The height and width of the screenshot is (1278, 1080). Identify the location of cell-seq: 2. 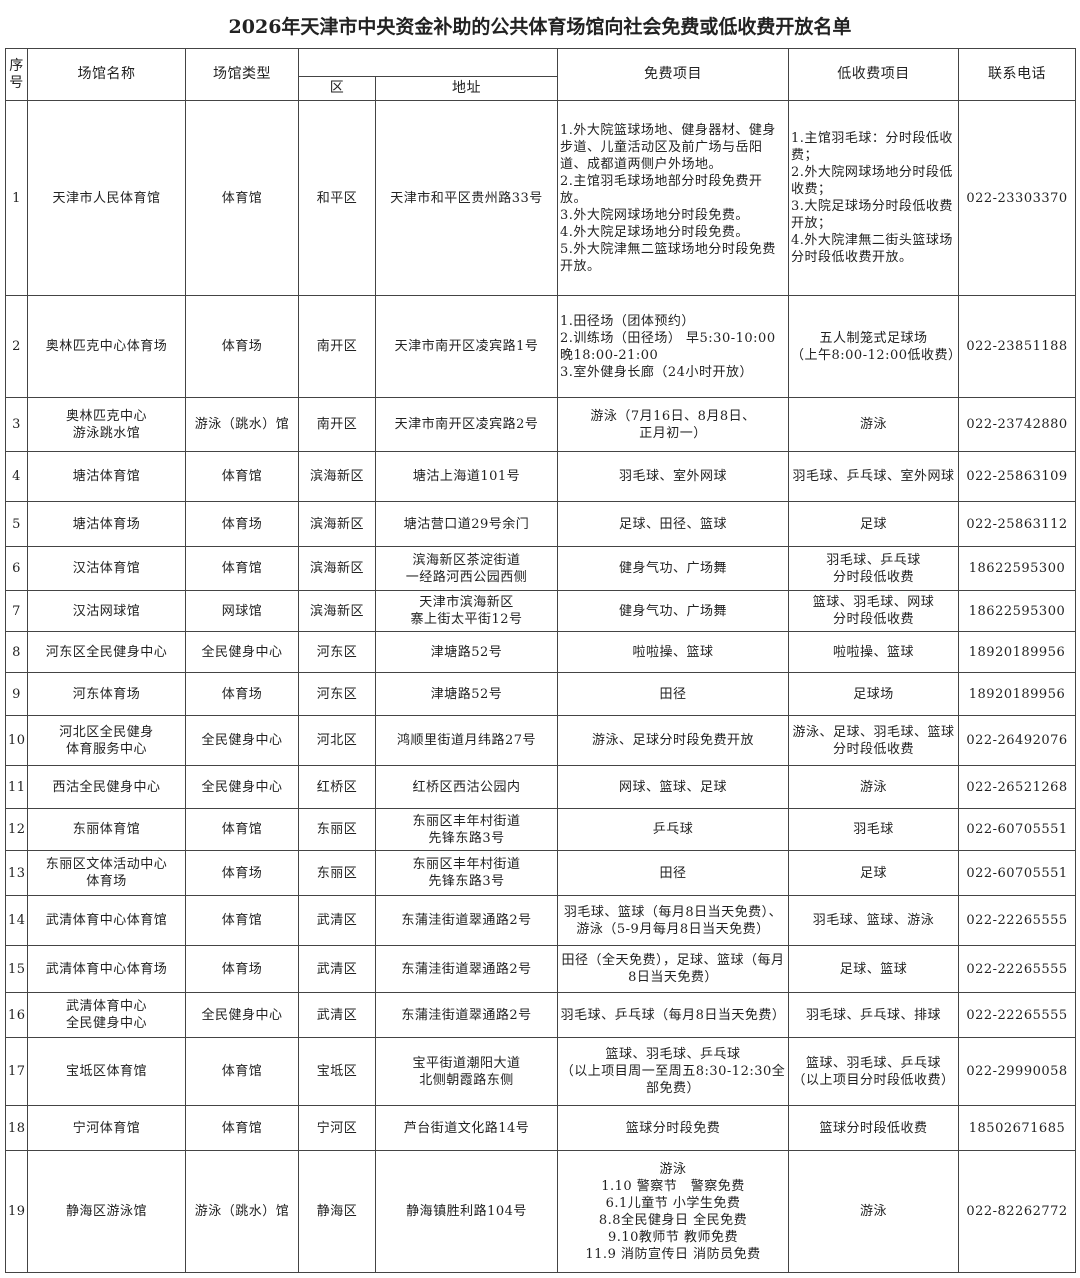
(16, 346).